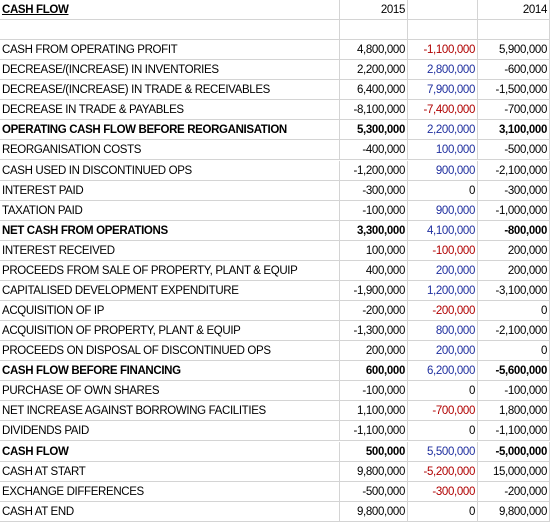 The width and height of the screenshot is (550, 522). What do you see at coordinates (374, 230) in the screenshot?
I see `value-cell: 3,300,000` at bounding box center [374, 230].